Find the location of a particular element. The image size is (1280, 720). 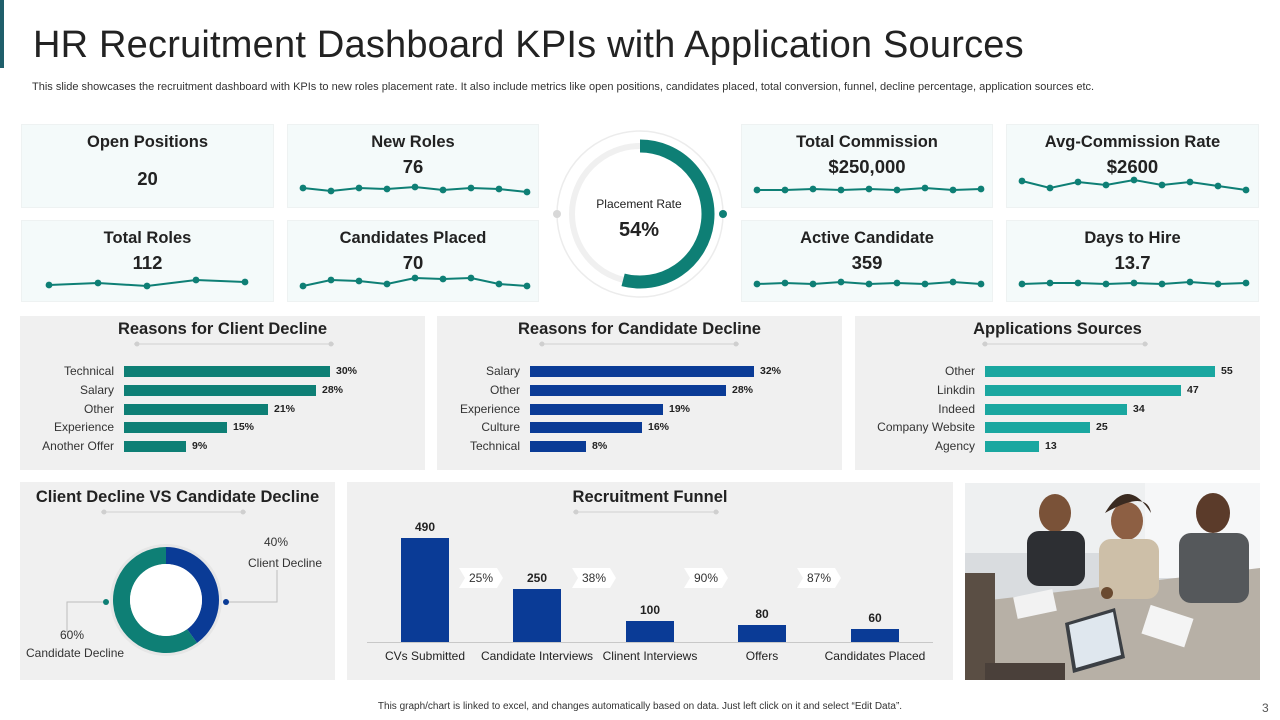

kpi-title: Open Positions is located at coordinates (147, 142).